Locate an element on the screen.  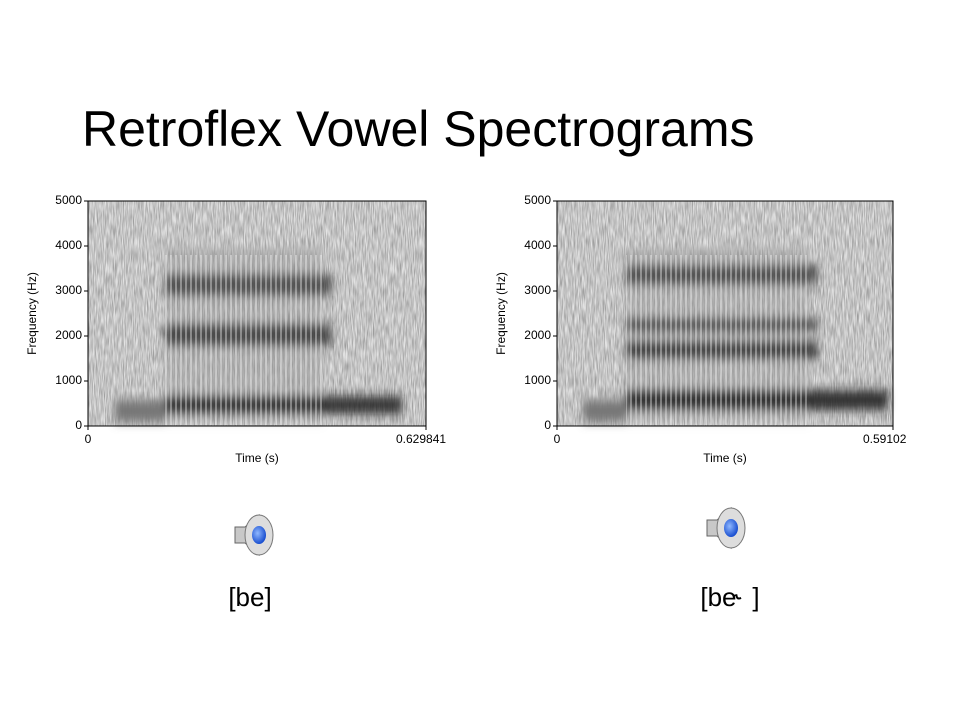
slide-title: Retroflex Vowel Spectrograms is located at coordinates (418, 129).